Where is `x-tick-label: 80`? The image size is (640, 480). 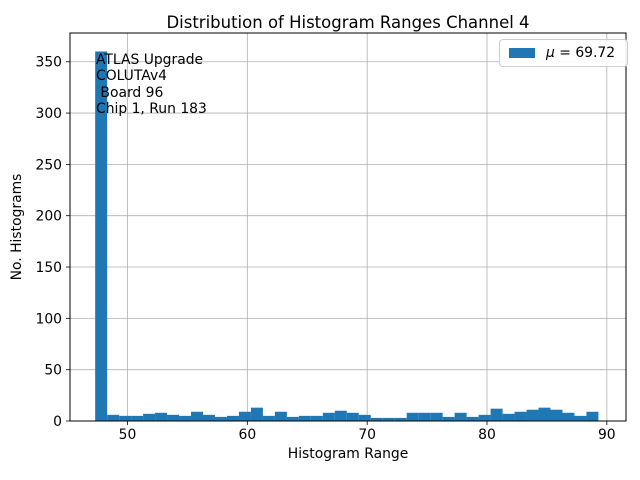 x-tick-label: 80 is located at coordinates (487, 435).